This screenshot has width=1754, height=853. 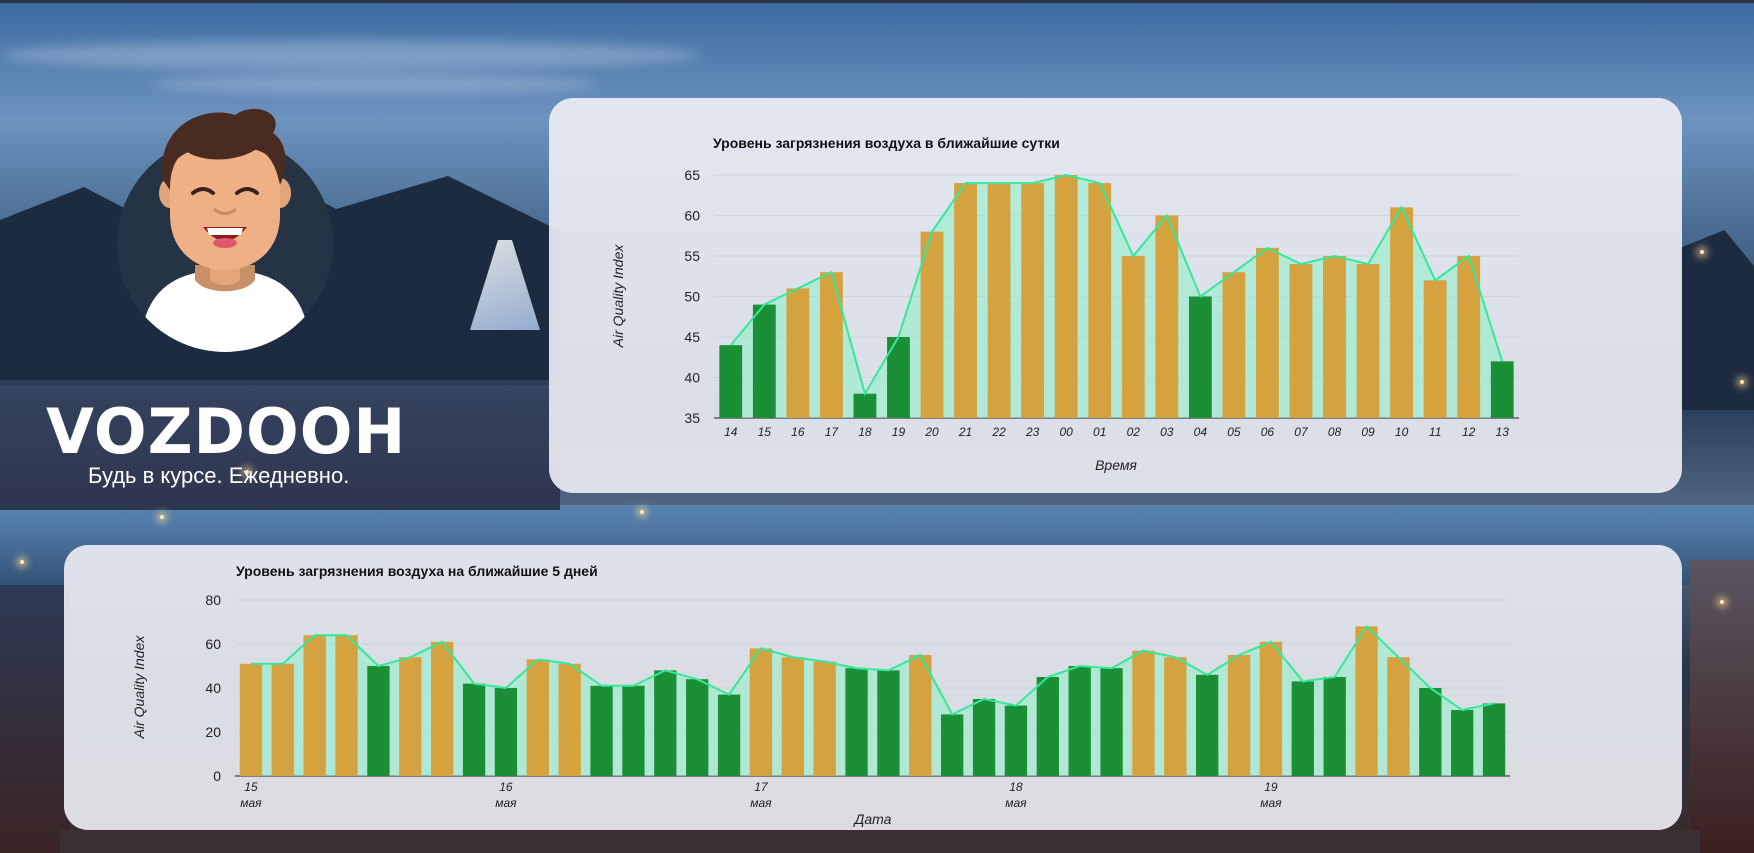 I want to click on y-tick-label: 45, so click(x=692, y=337).